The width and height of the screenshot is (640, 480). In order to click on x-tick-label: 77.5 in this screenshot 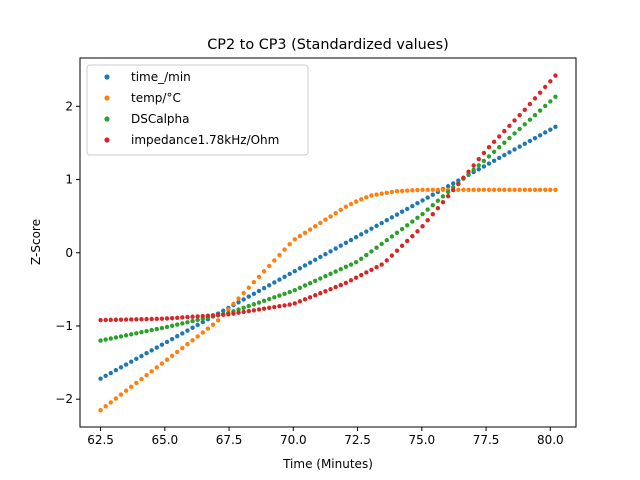, I will do `click(486, 440)`.